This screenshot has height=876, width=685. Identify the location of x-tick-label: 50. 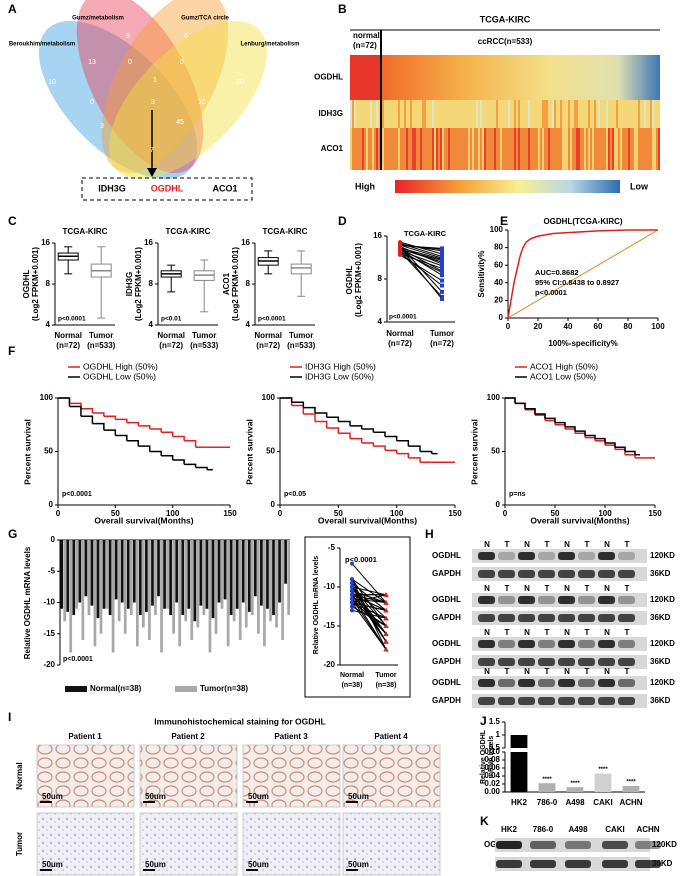
(338, 513).